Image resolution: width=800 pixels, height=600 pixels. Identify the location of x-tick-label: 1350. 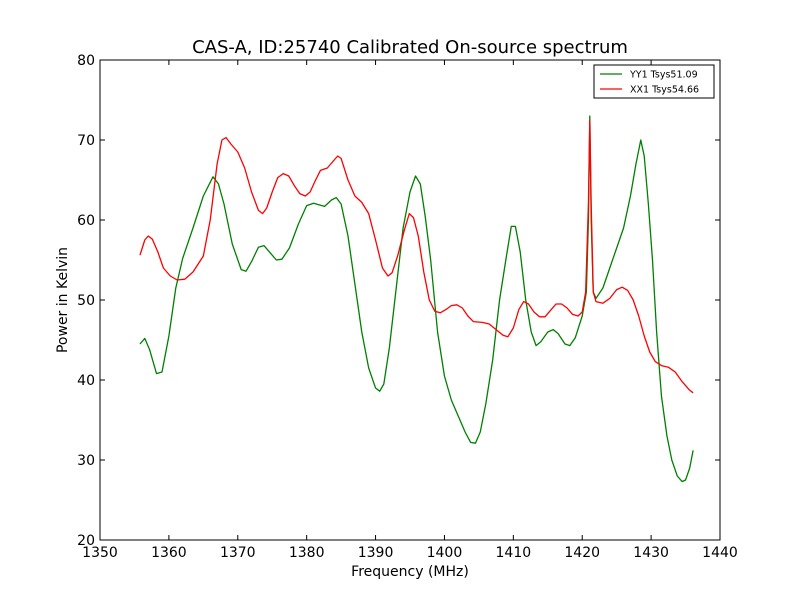
(100, 553).